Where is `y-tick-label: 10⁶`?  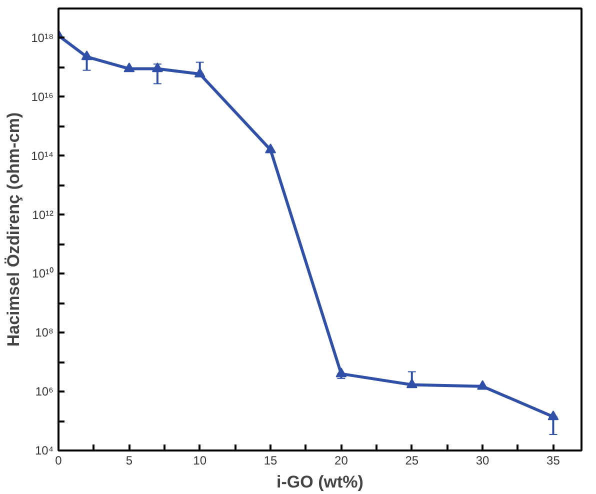 y-tick-label: 10⁶ is located at coordinates (44, 391).